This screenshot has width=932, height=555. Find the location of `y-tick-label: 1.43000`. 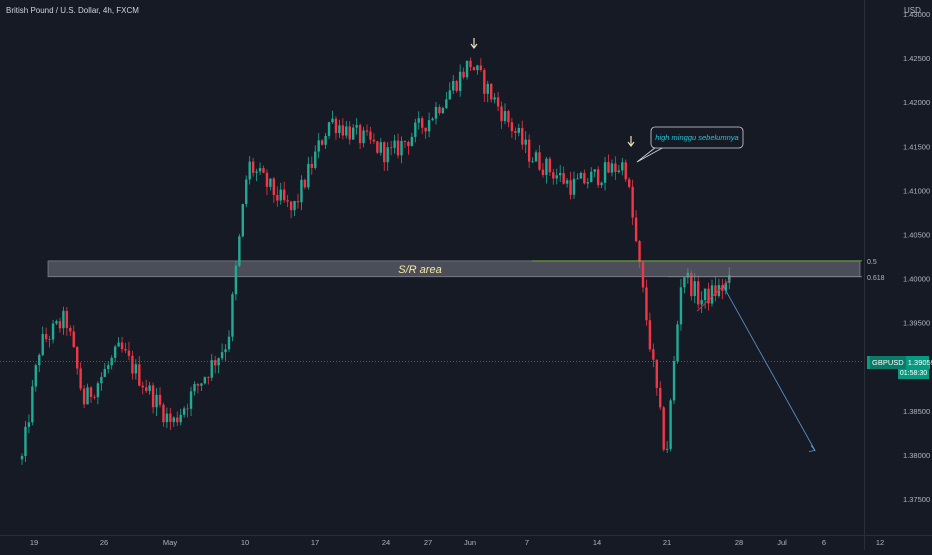

y-tick-label: 1.43000 is located at coordinates (916, 14).